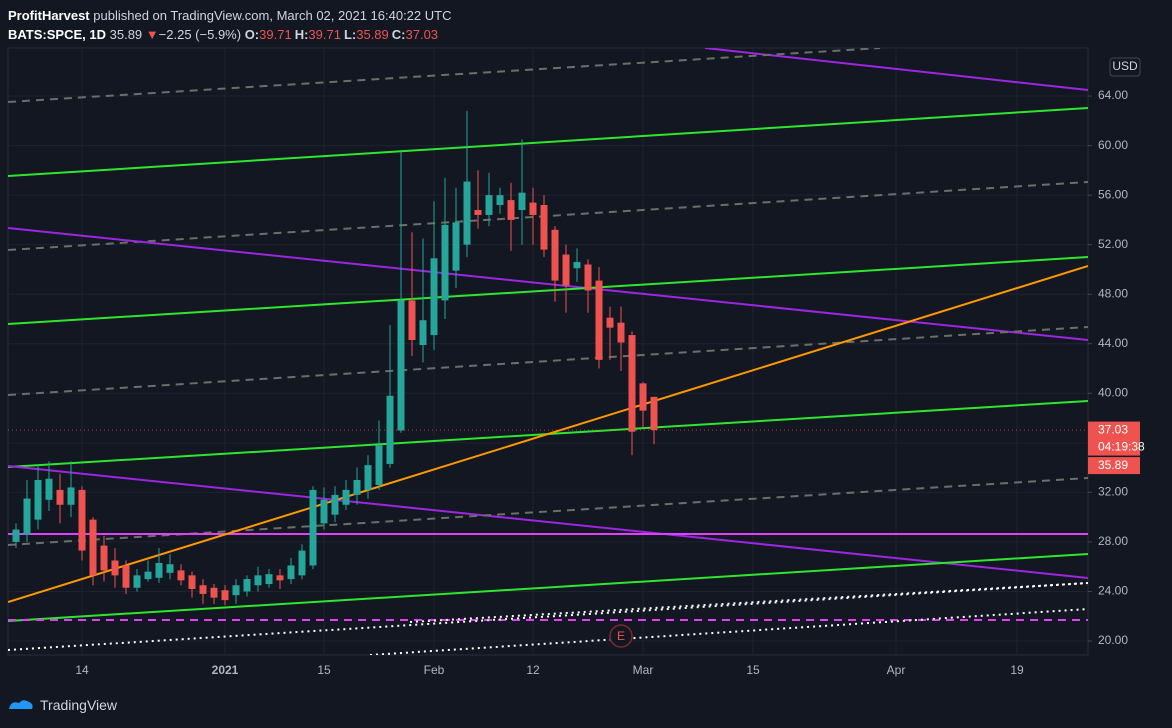 The width and height of the screenshot is (1172, 728). I want to click on x-tick-label: Feb, so click(434, 670).